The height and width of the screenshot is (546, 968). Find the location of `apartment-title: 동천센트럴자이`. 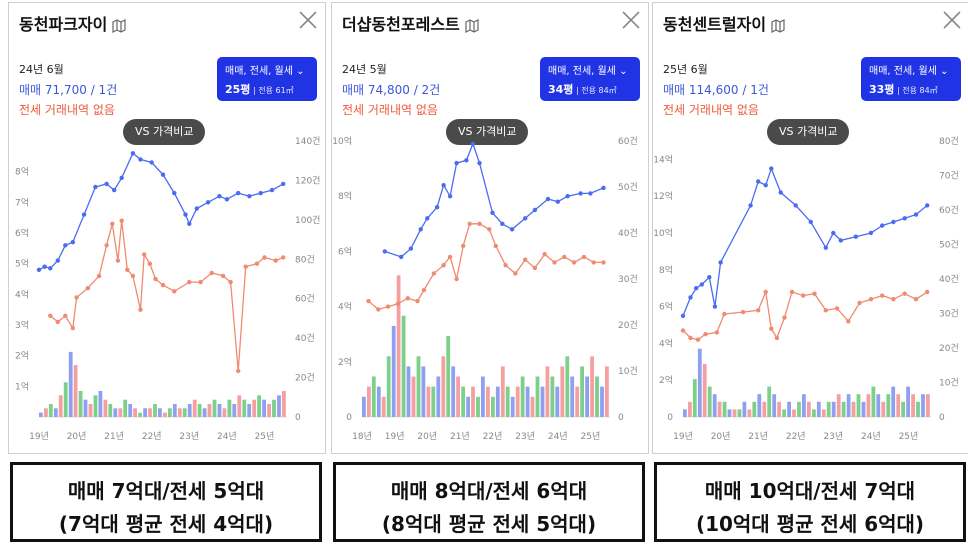

apartment-title: 동천센트럴자이 is located at coordinates (724, 23).